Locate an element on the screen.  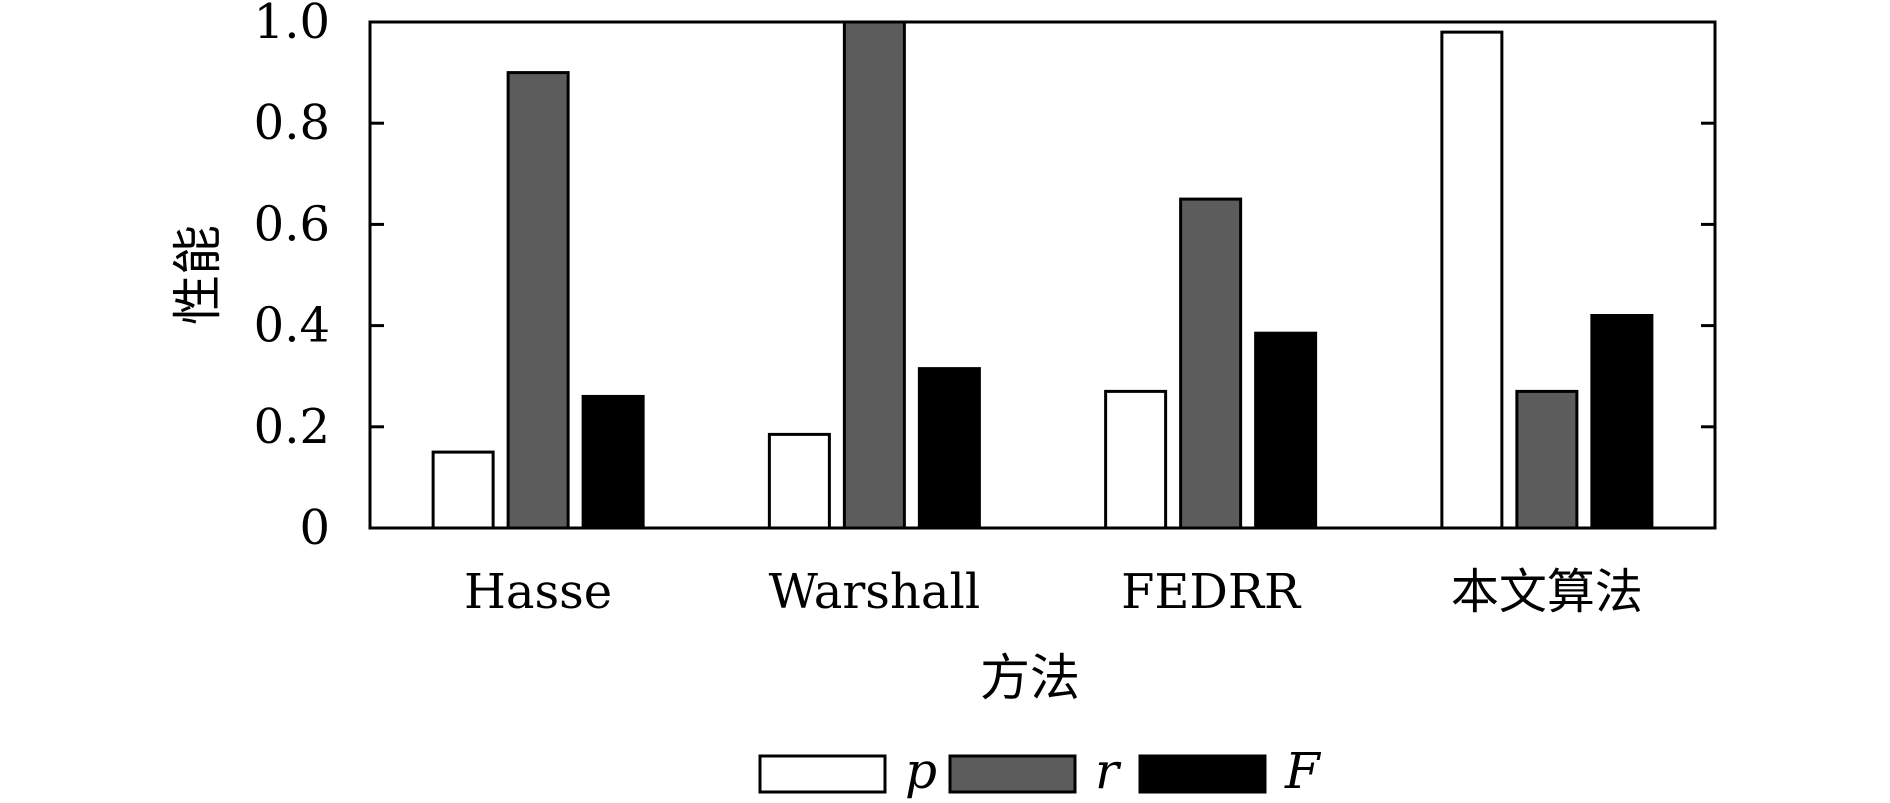
y-tick-label: 0 is located at coordinates (314, 528).